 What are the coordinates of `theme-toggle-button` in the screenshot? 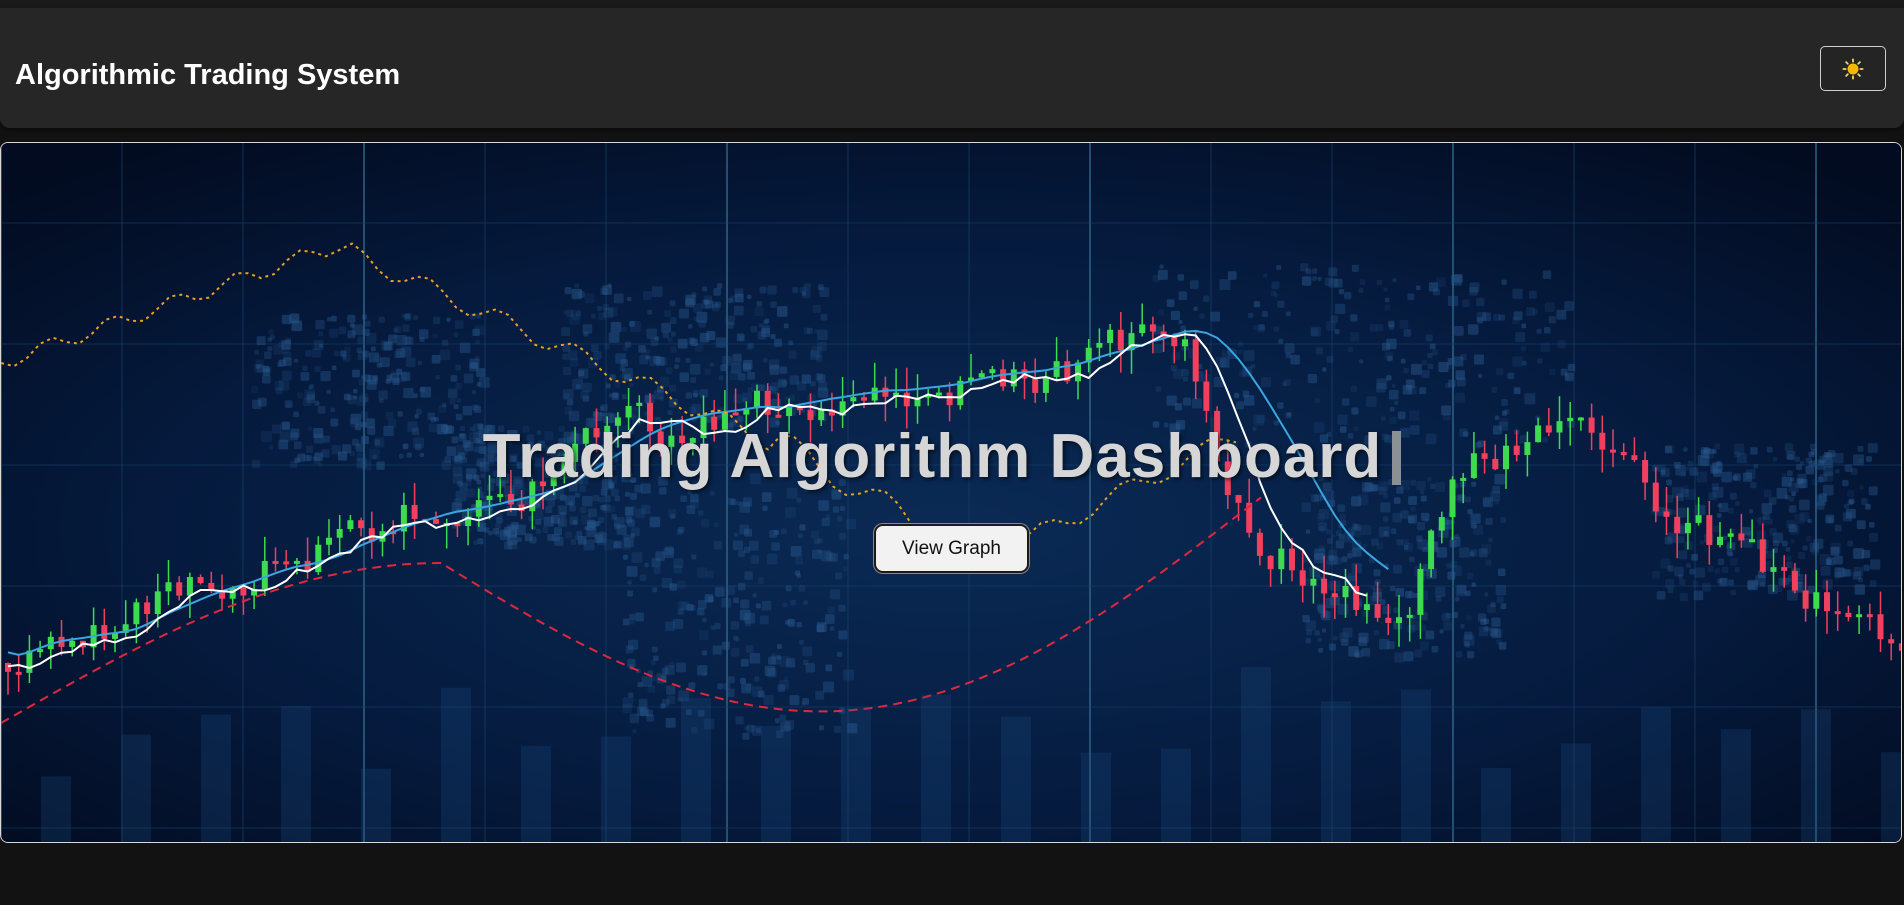 It's located at (1853, 68).